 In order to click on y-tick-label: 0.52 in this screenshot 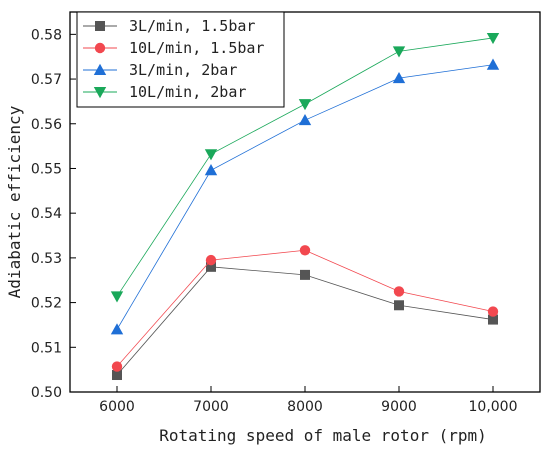, I will do `click(46, 304)`.